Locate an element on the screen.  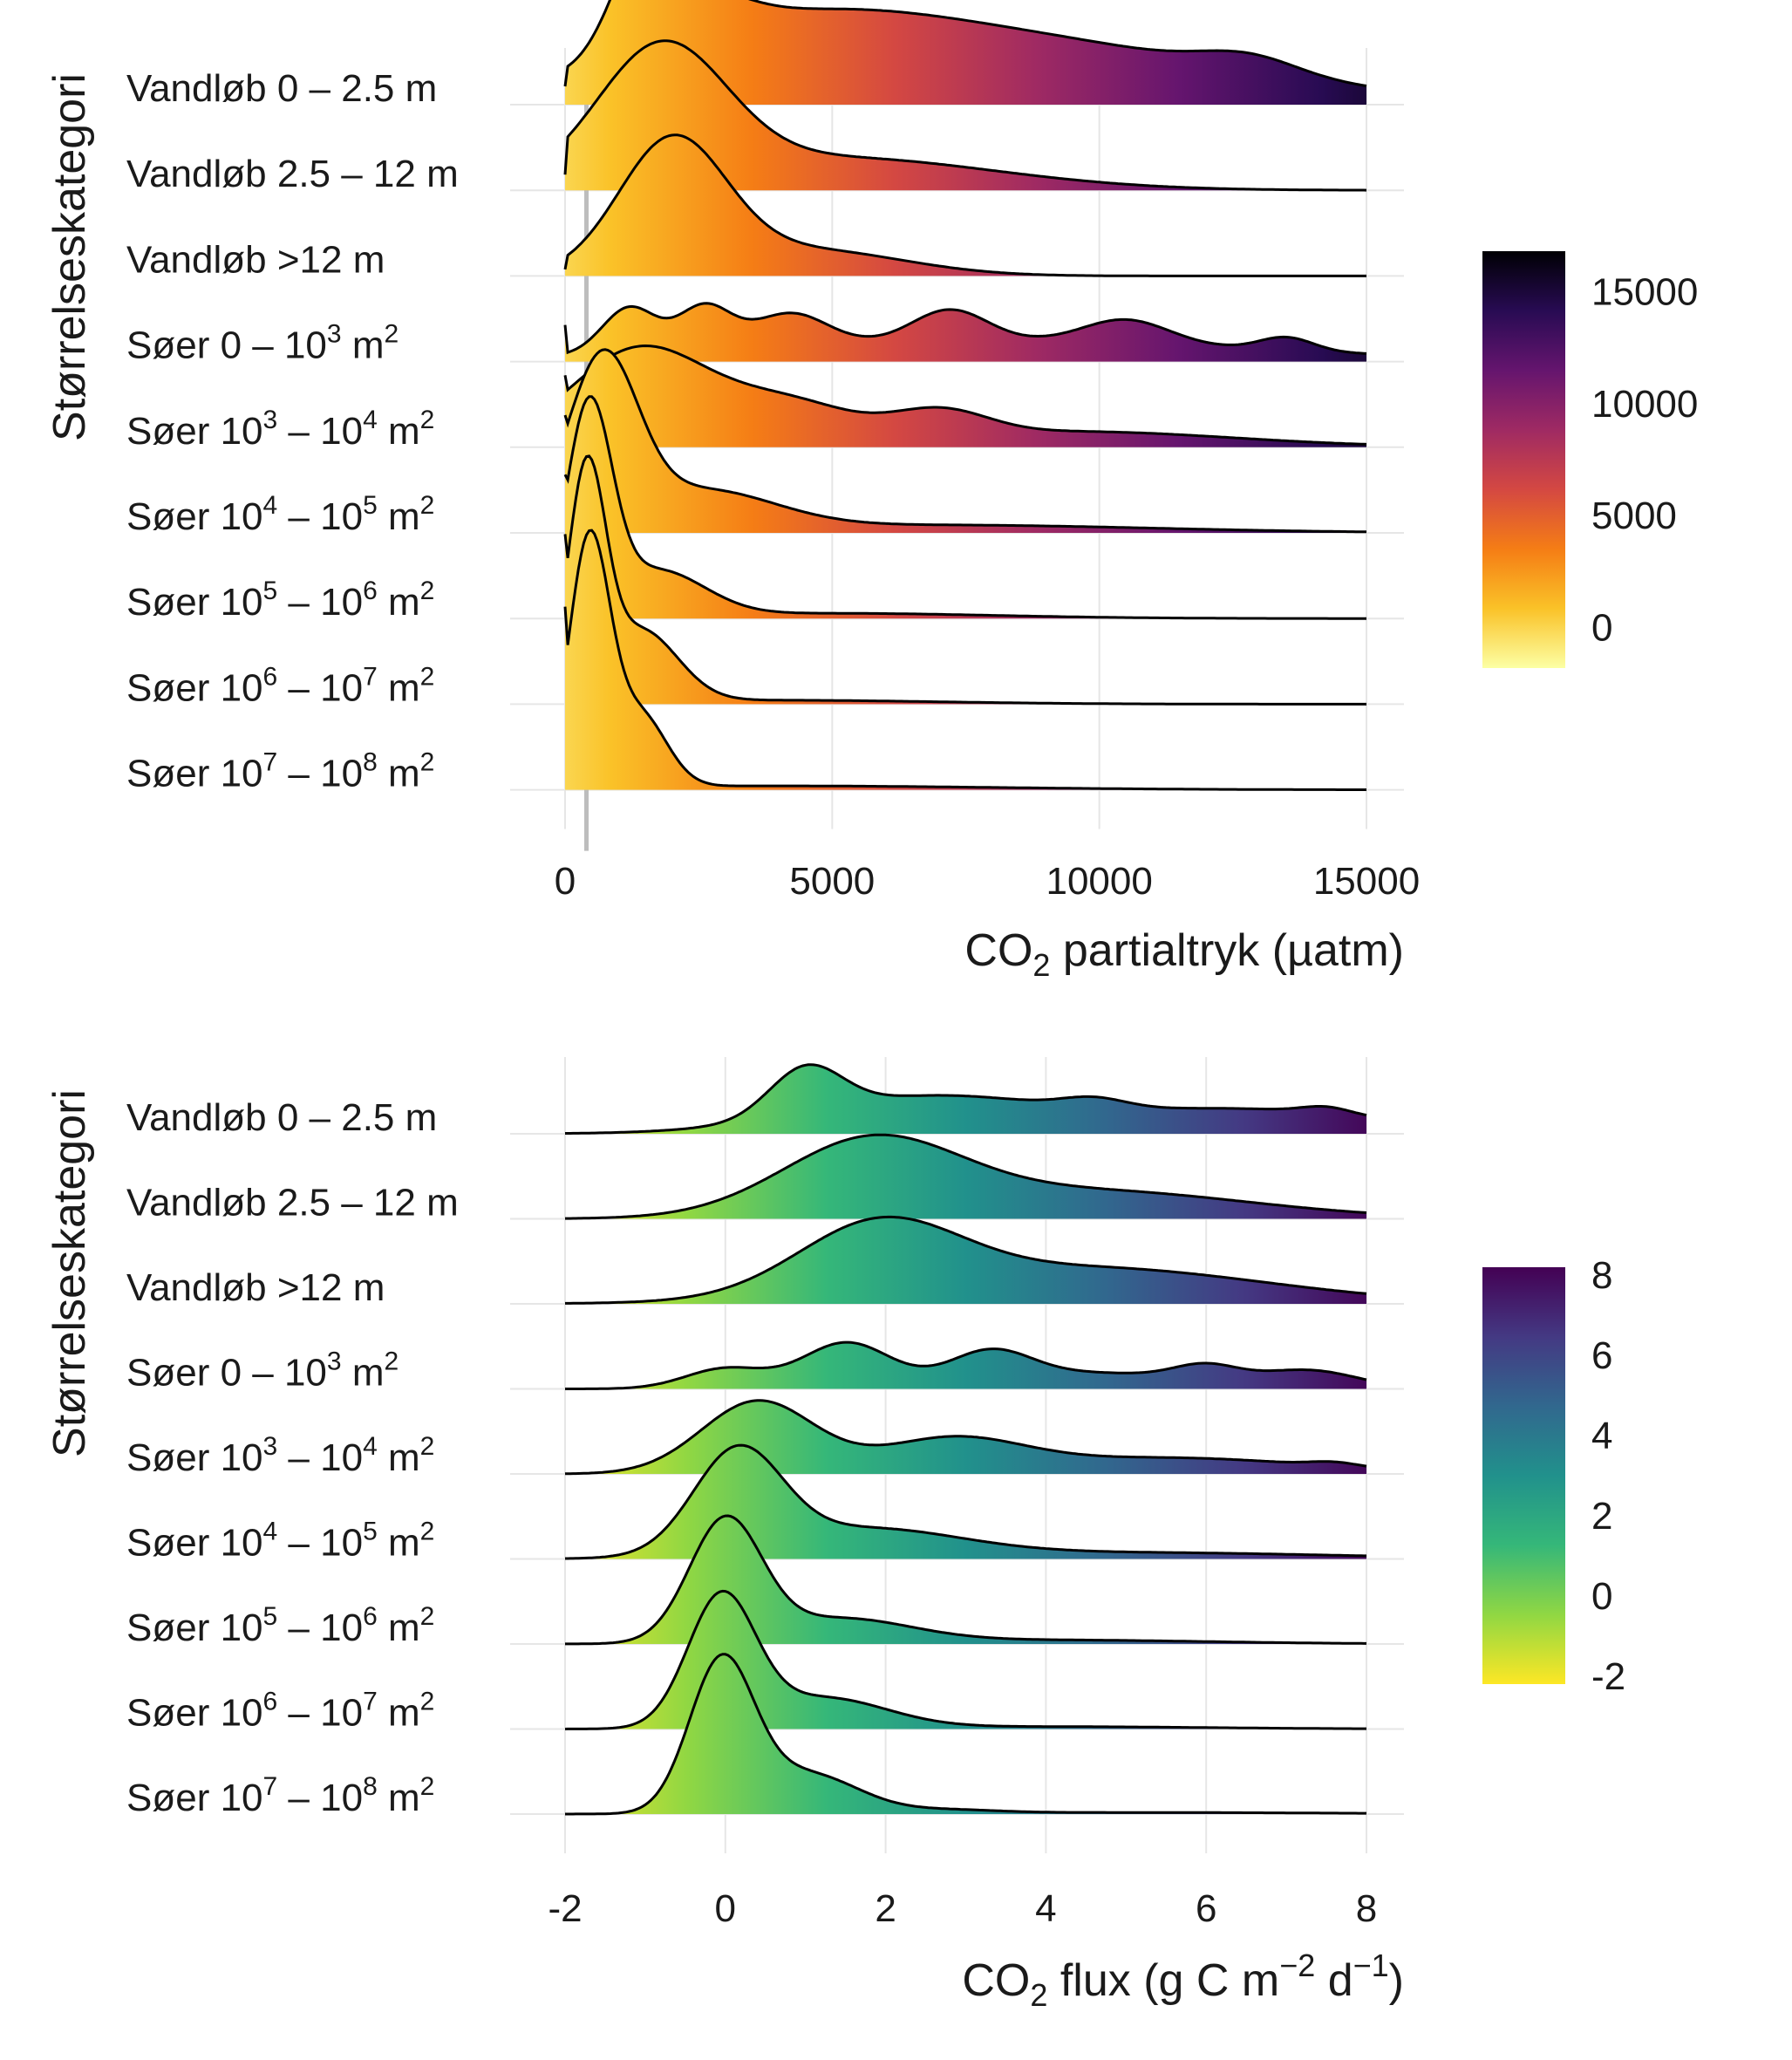
x-tick-label: 8 is located at coordinates (1366, 1908).